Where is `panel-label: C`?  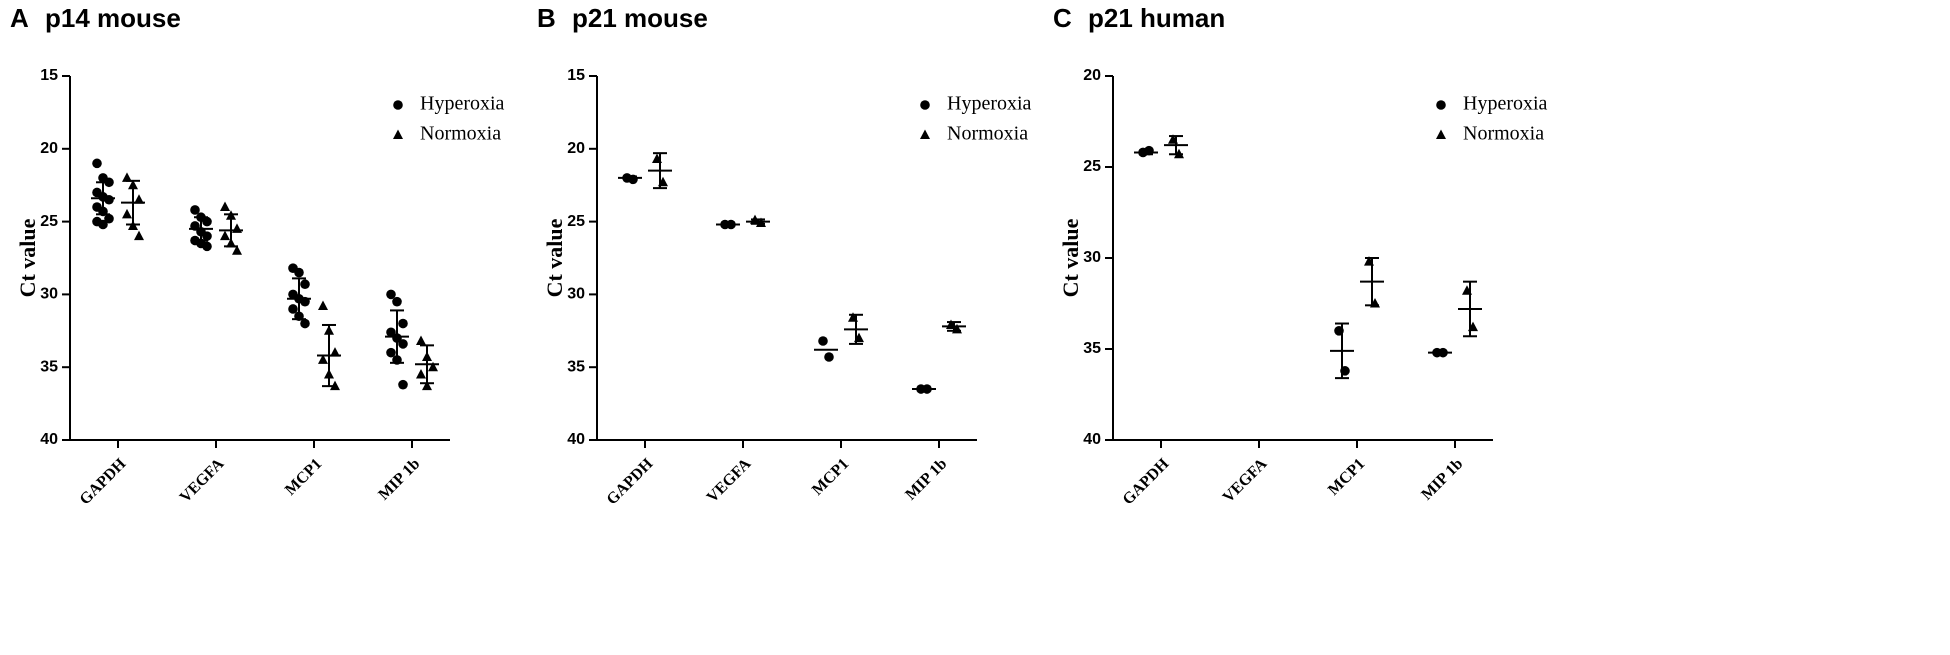 panel-label: C is located at coordinates (1062, 18).